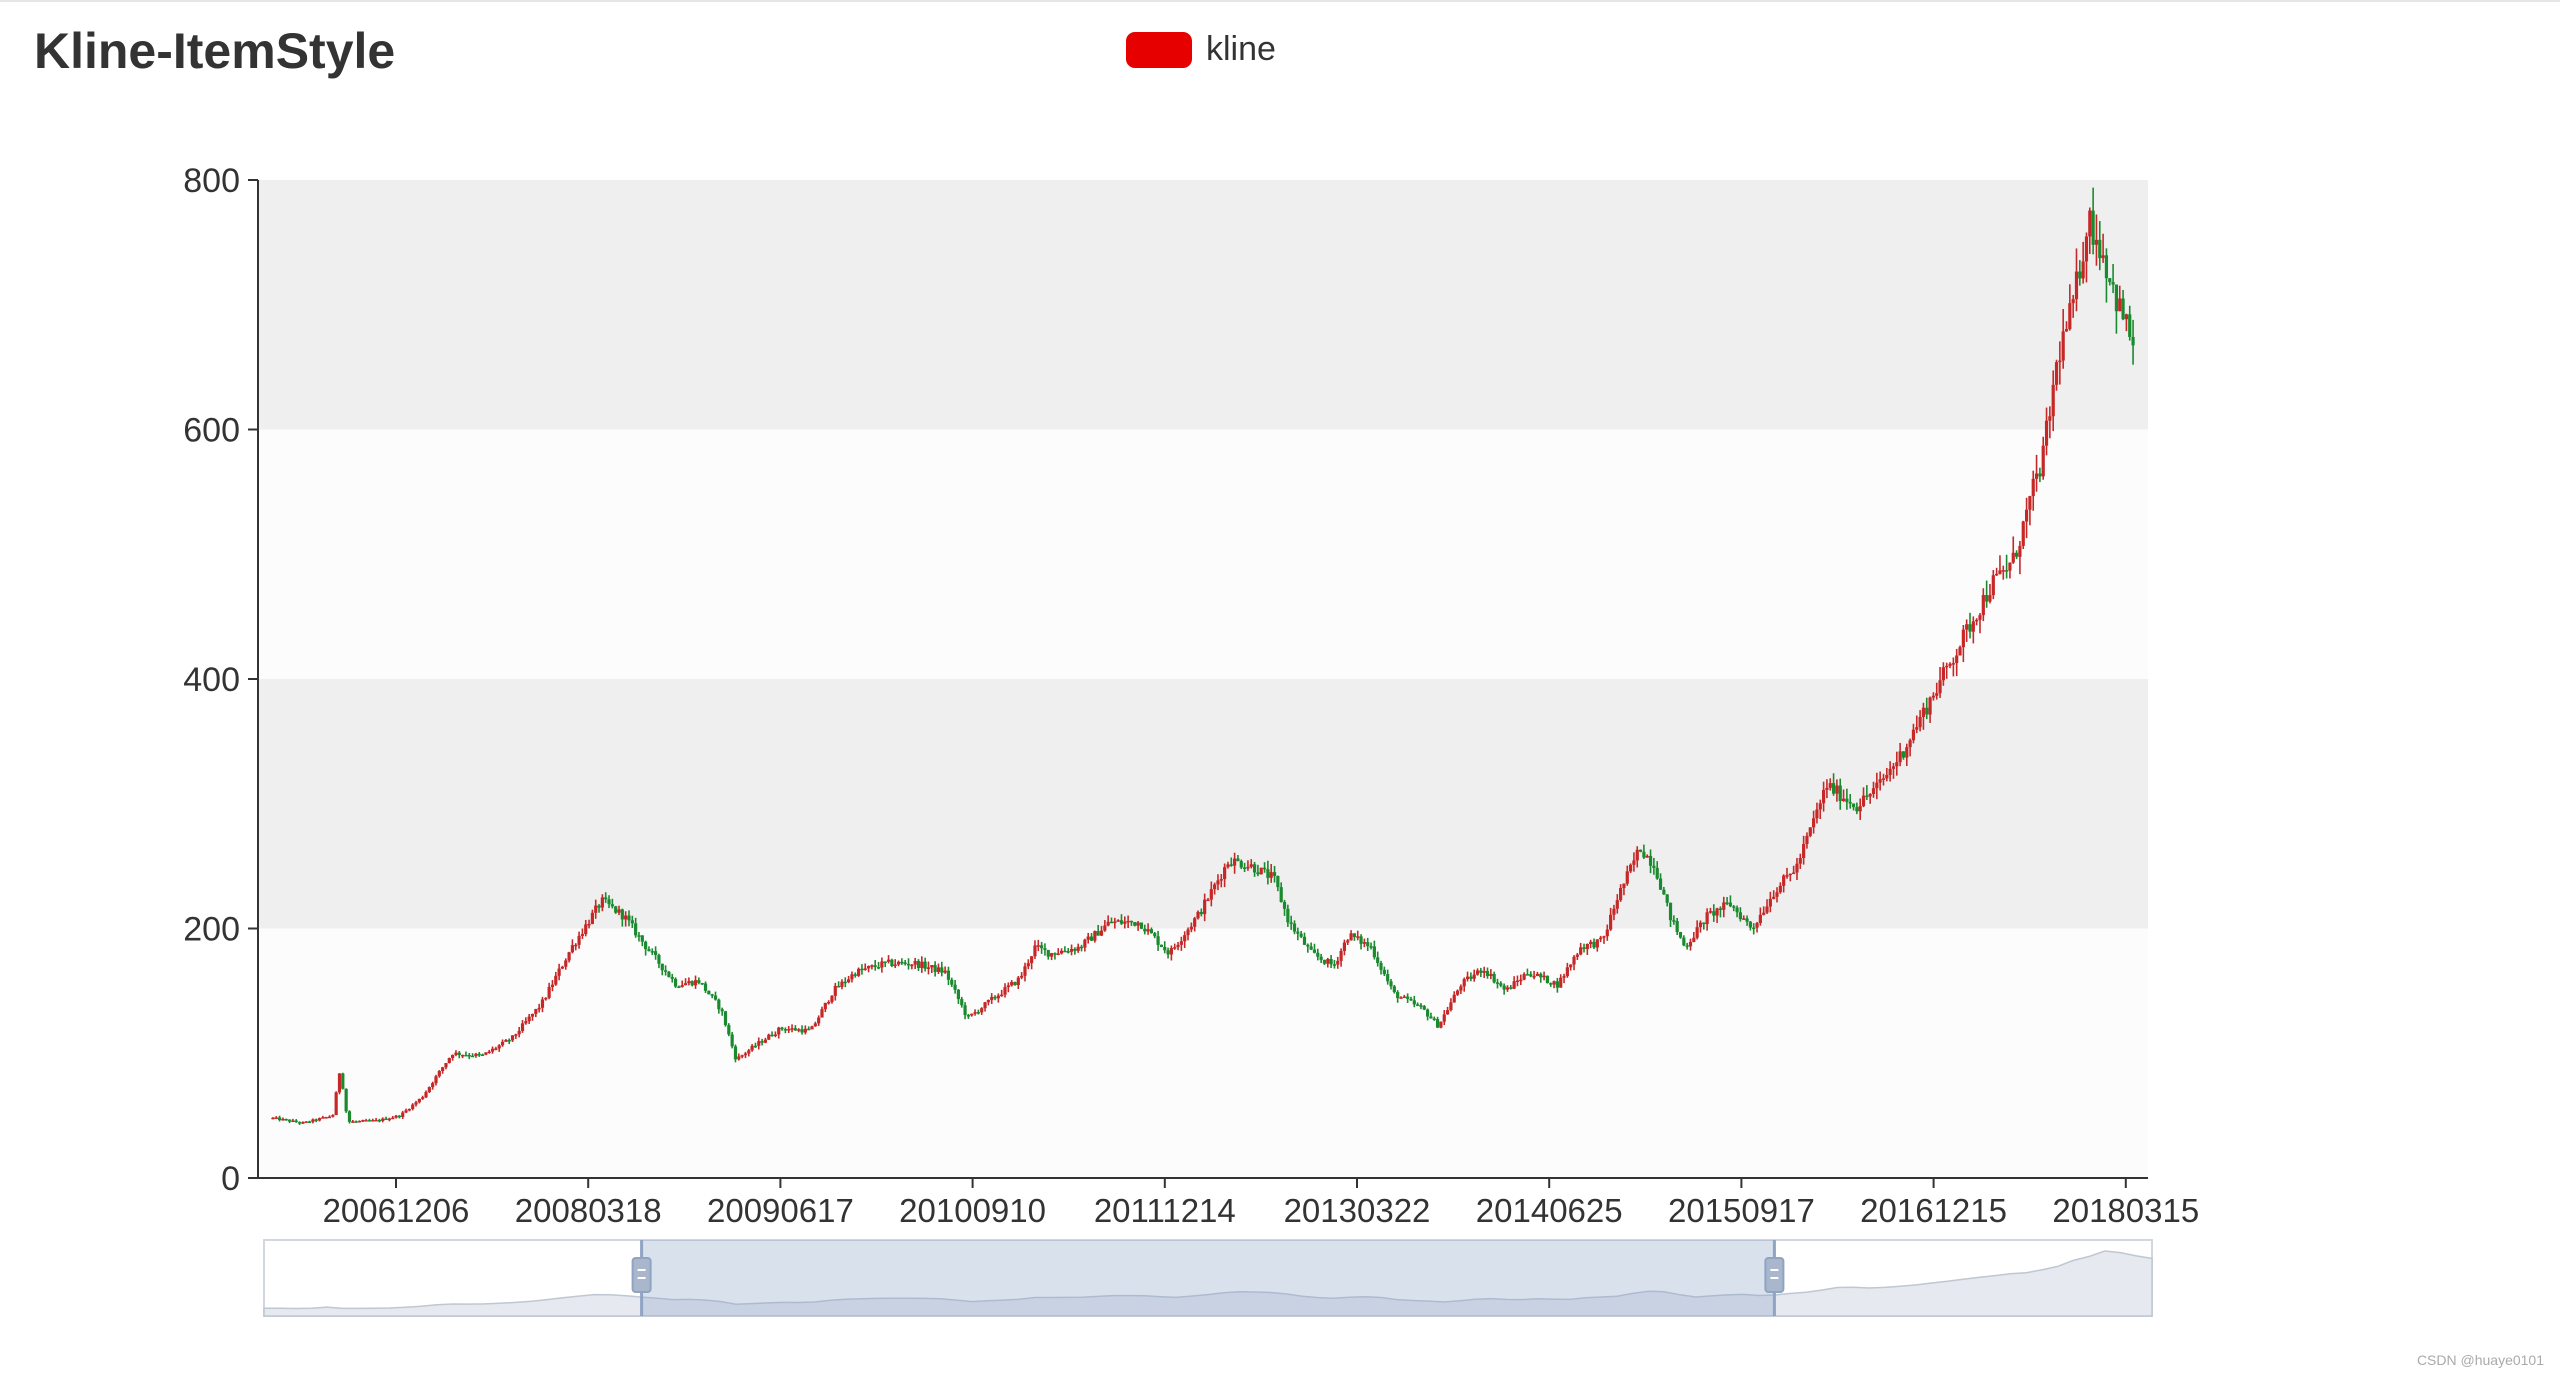 The width and height of the screenshot is (2560, 1374). I want to click on datazoom-selection, so click(1208, 1278).